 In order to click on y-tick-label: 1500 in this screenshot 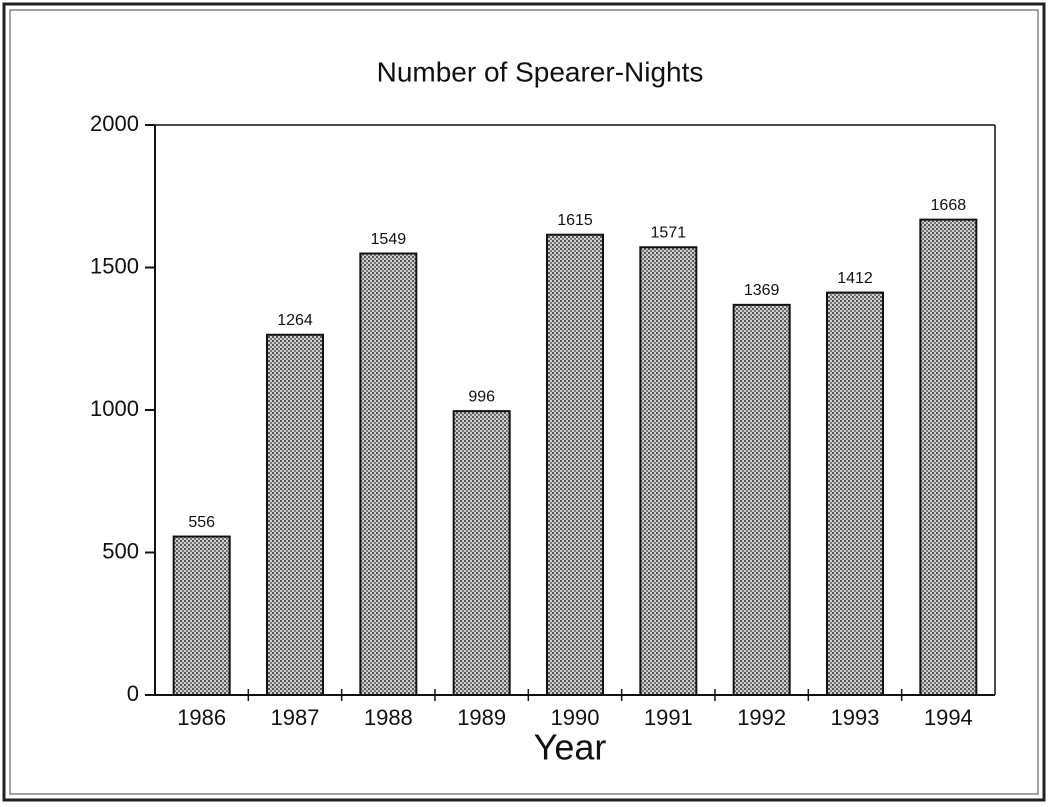, I will do `click(114, 265)`.